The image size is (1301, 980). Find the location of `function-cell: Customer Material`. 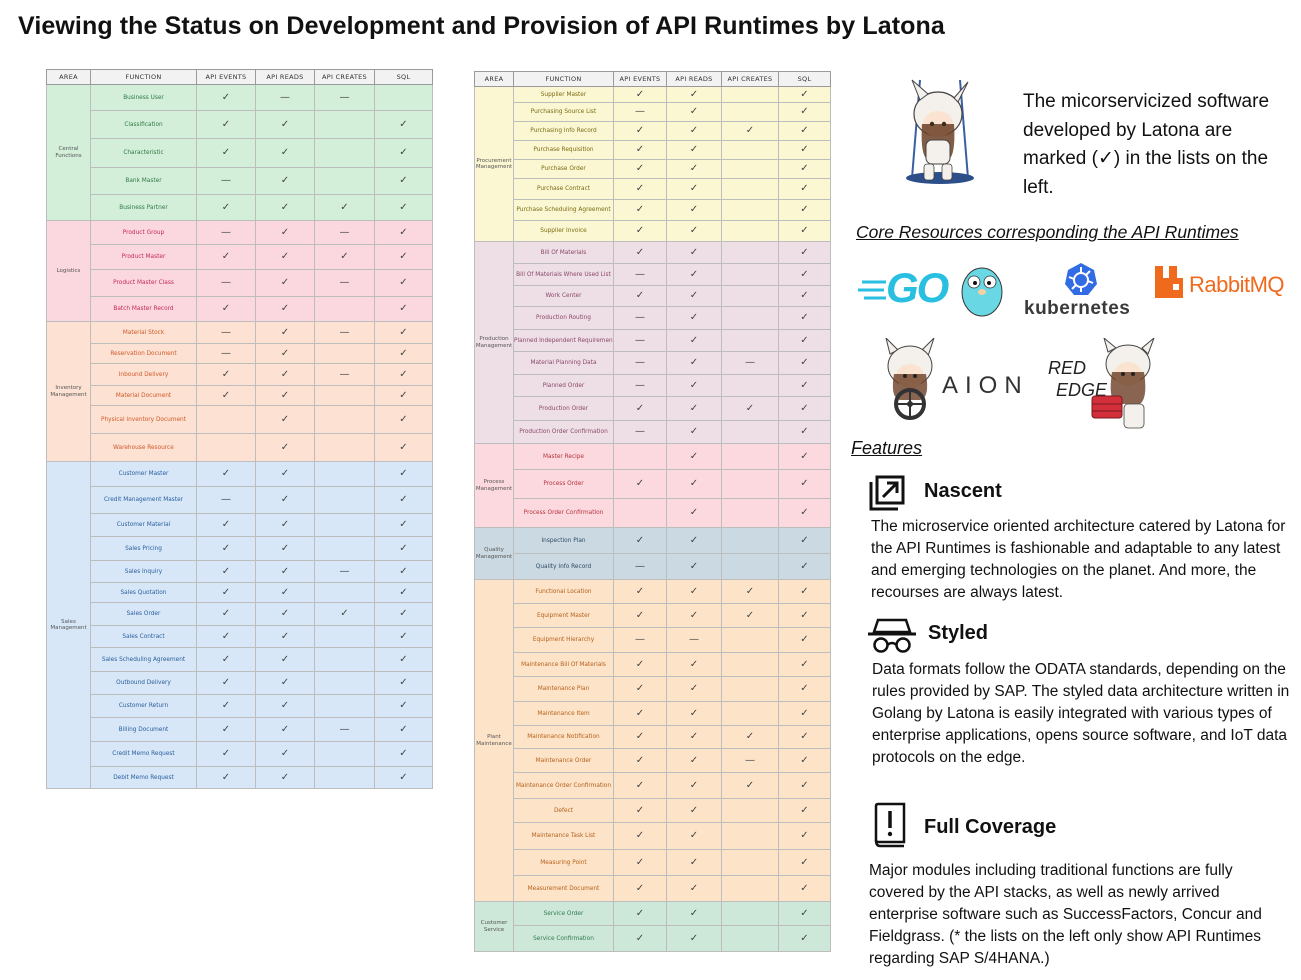

function-cell: Customer Material is located at coordinates (143, 525).